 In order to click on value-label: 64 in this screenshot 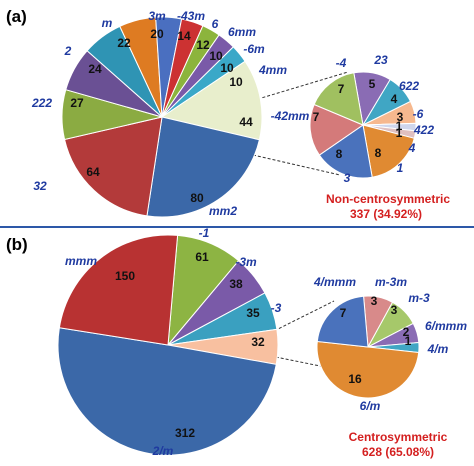, I will do `click(93, 172)`.